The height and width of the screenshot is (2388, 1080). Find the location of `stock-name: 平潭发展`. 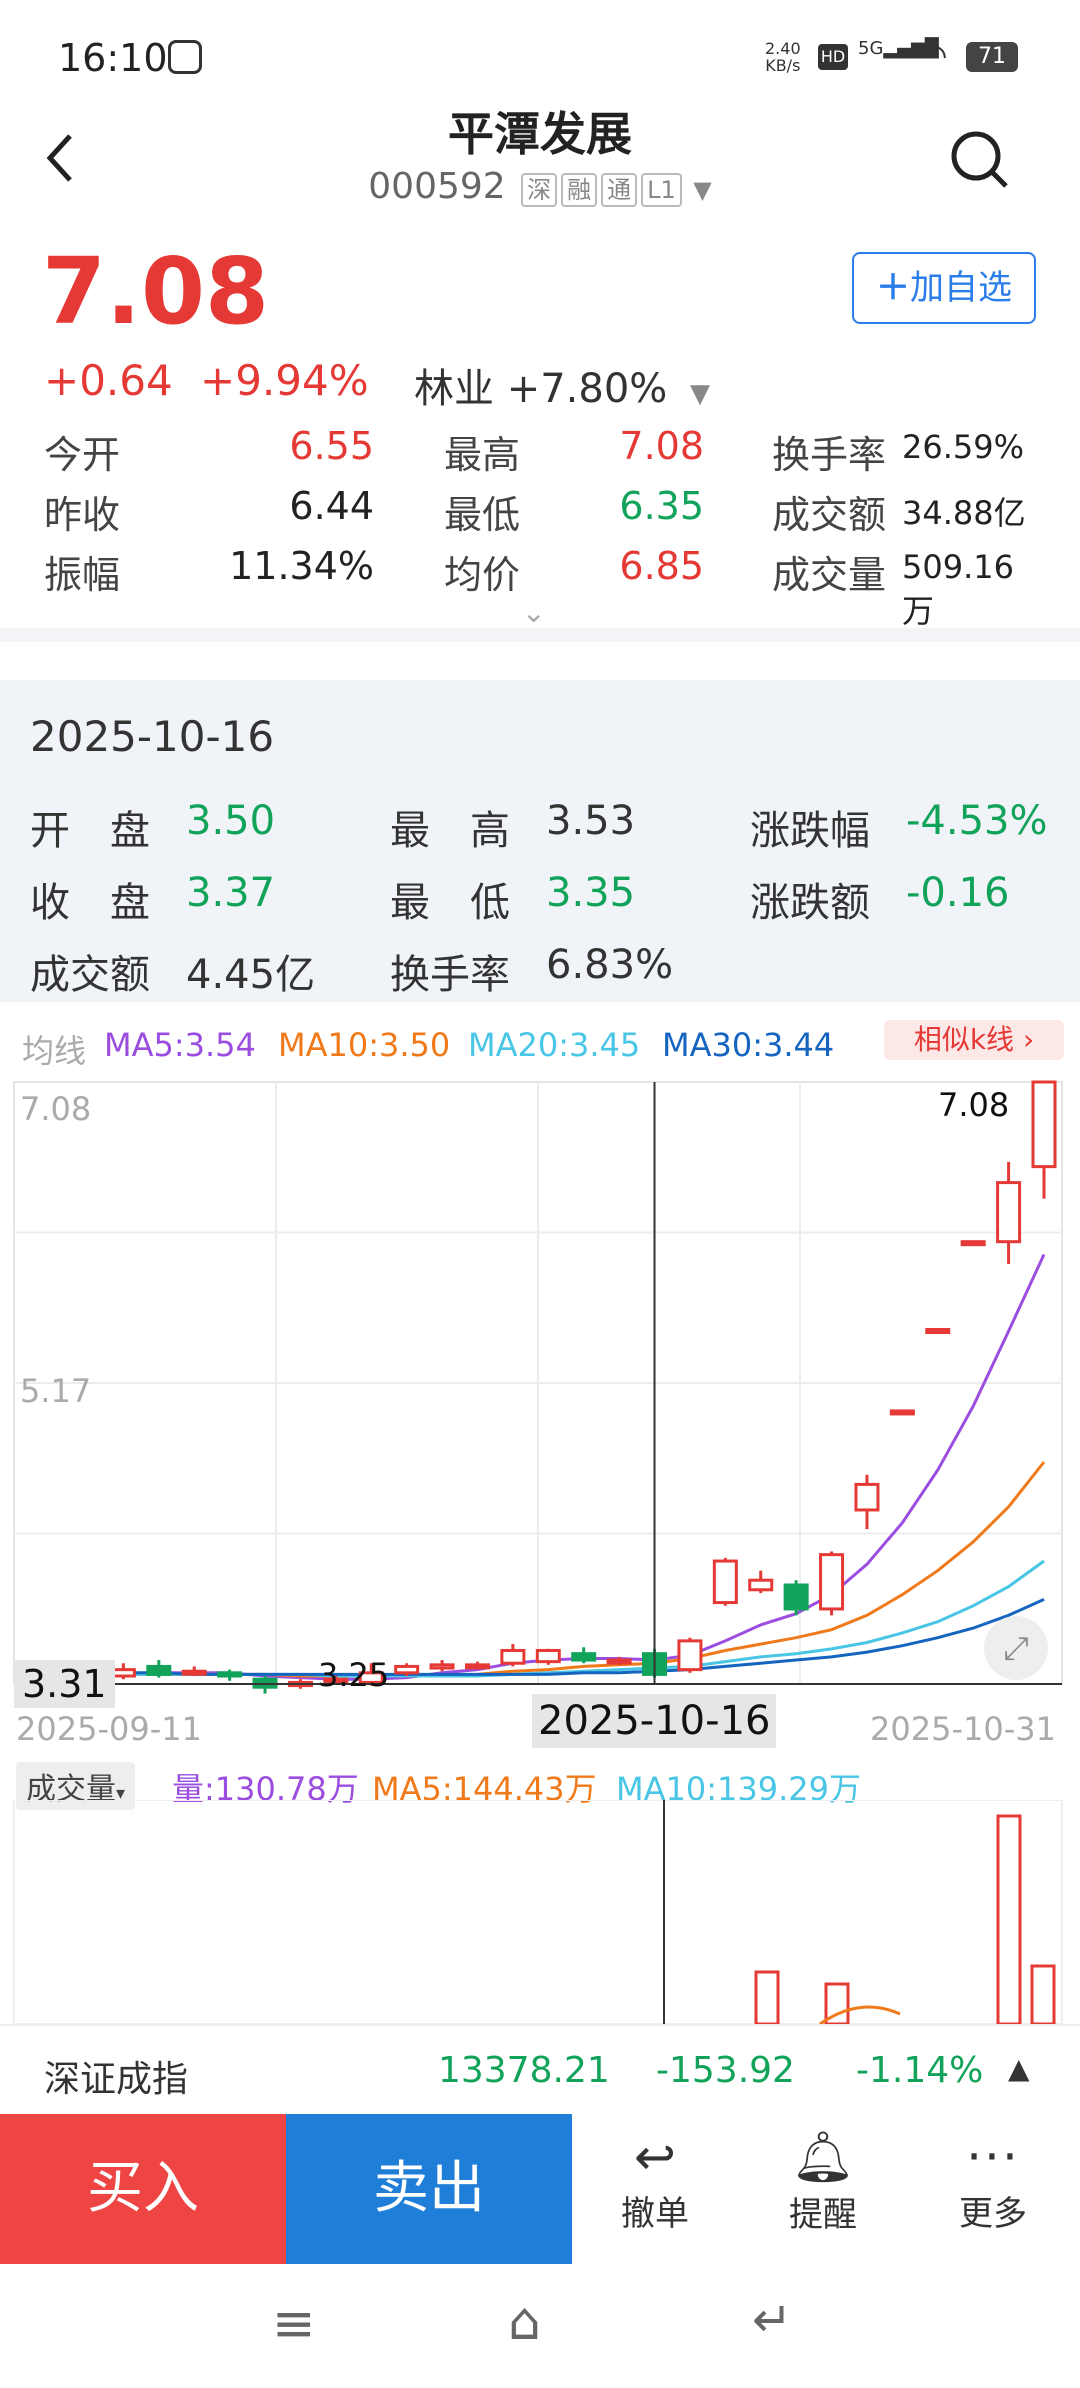

stock-name: 平潭发展 is located at coordinates (540, 134).